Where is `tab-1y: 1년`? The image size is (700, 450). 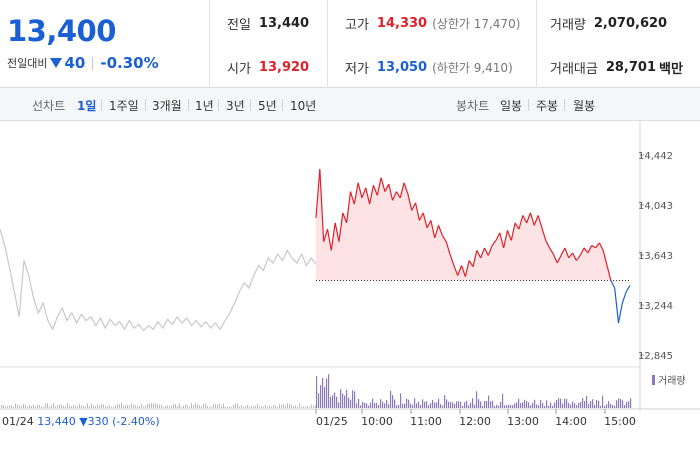
tab-1y: 1년 is located at coordinates (204, 106).